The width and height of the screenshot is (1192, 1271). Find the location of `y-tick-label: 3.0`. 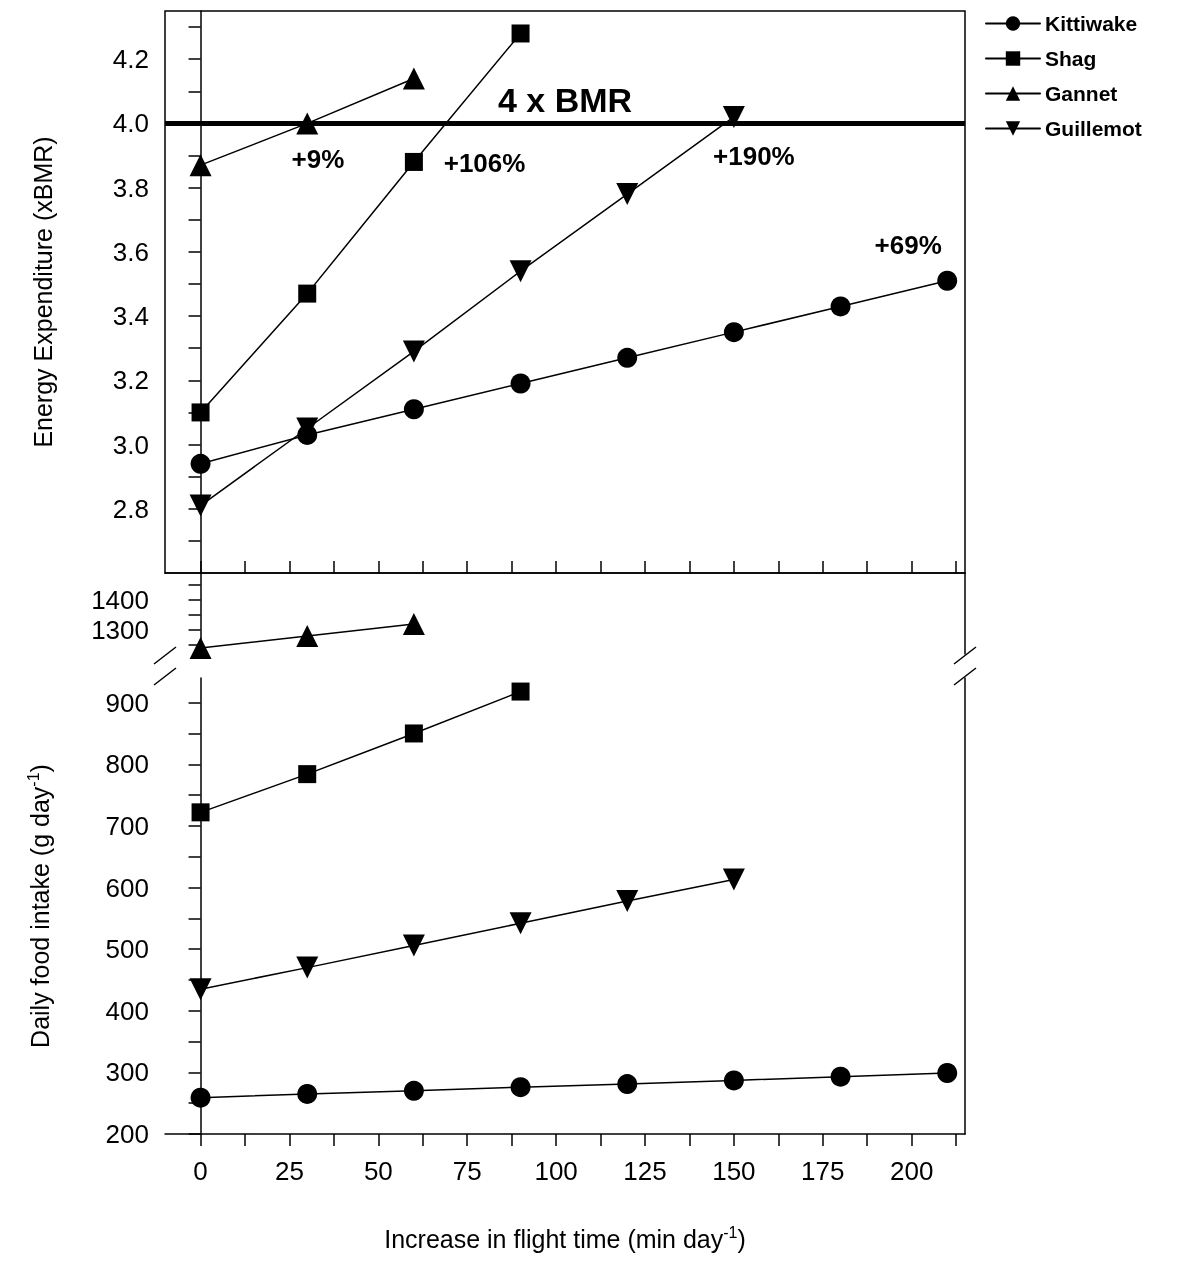

y-tick-label: 3.0 is located at coordinates (130, 444).